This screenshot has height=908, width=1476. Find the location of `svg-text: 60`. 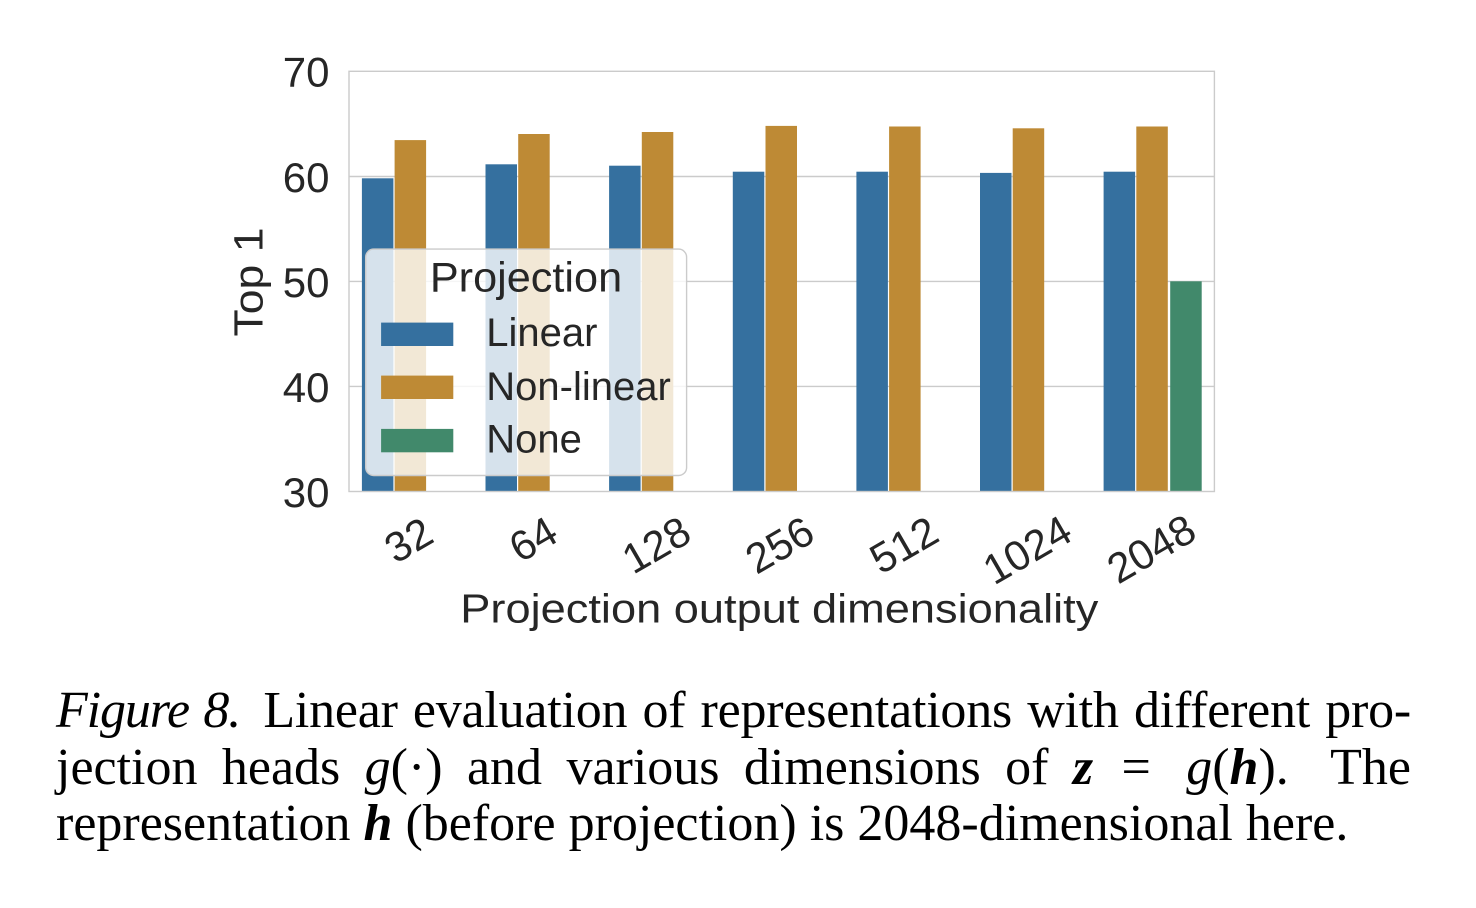

svg-text: 60 is located at coordinates (306, 177).